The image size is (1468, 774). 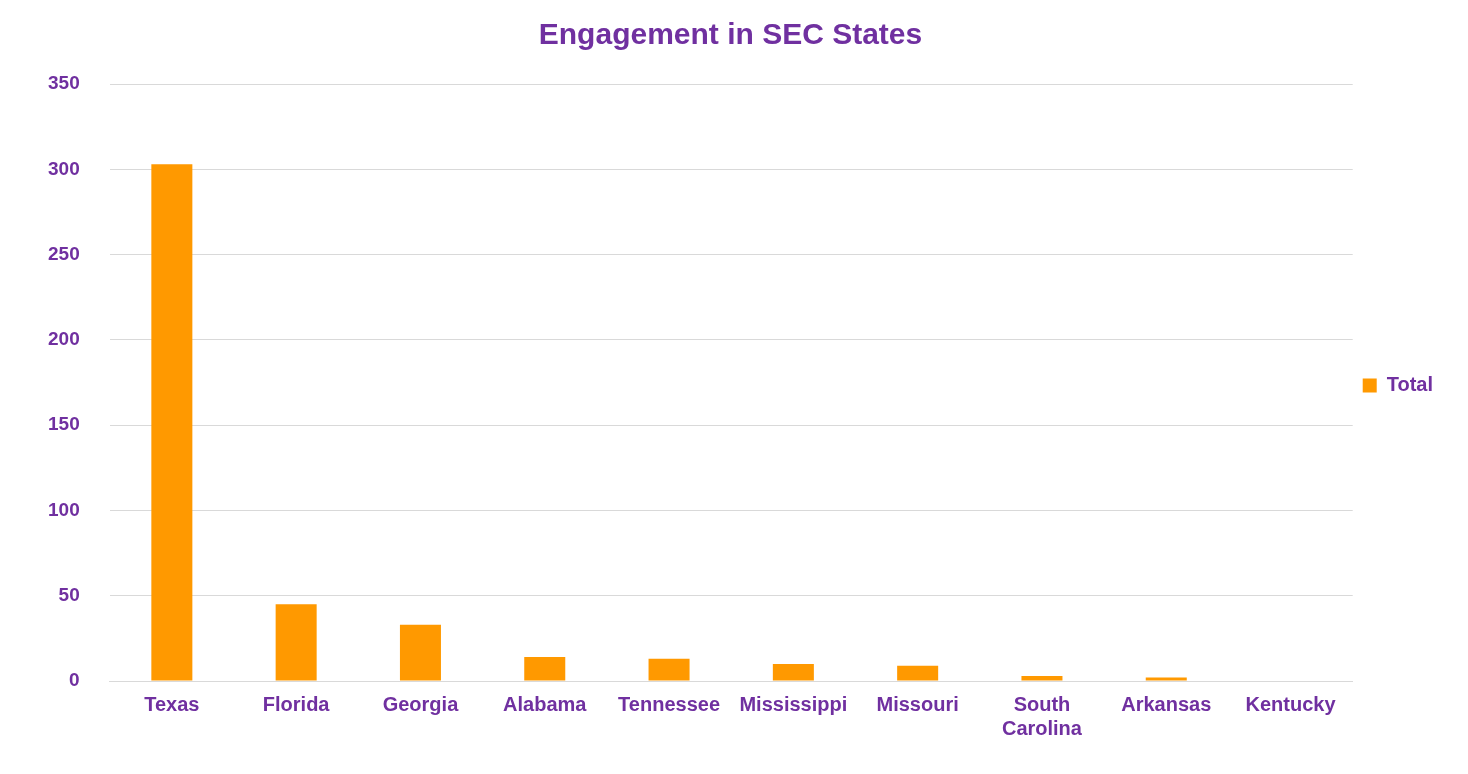 I want to click on y-tick-label: 250, so click(x=64, y=253).